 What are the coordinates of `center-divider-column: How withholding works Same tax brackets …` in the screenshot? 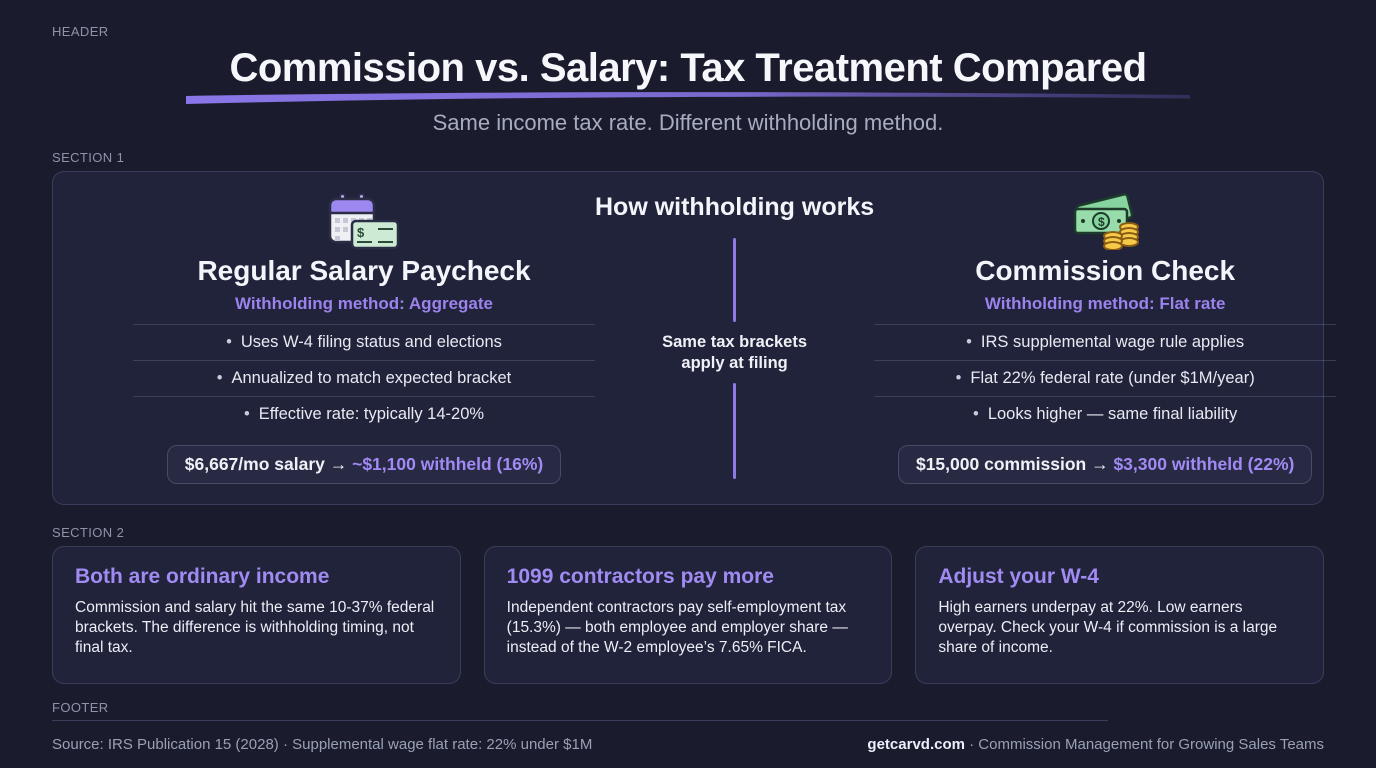 It's located at (734, 339).